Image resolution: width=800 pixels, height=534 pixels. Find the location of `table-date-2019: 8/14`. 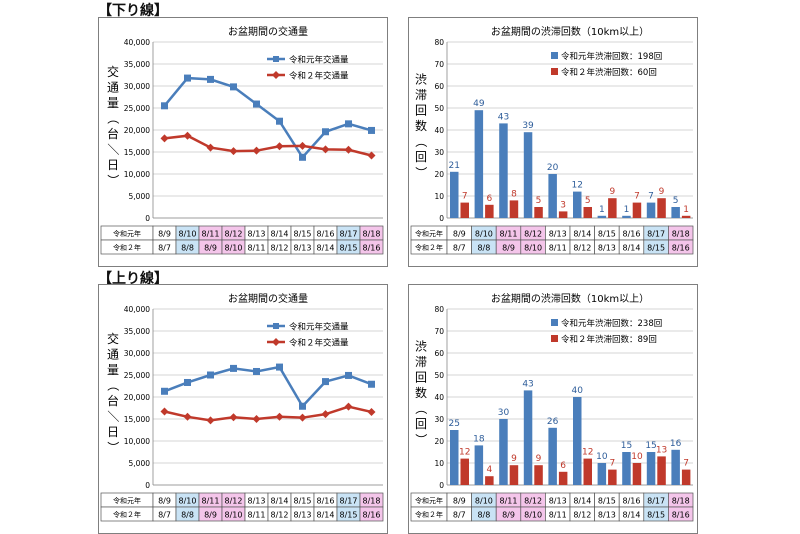

table-date-2019: 8/14 is located at coordinates (582, 501).